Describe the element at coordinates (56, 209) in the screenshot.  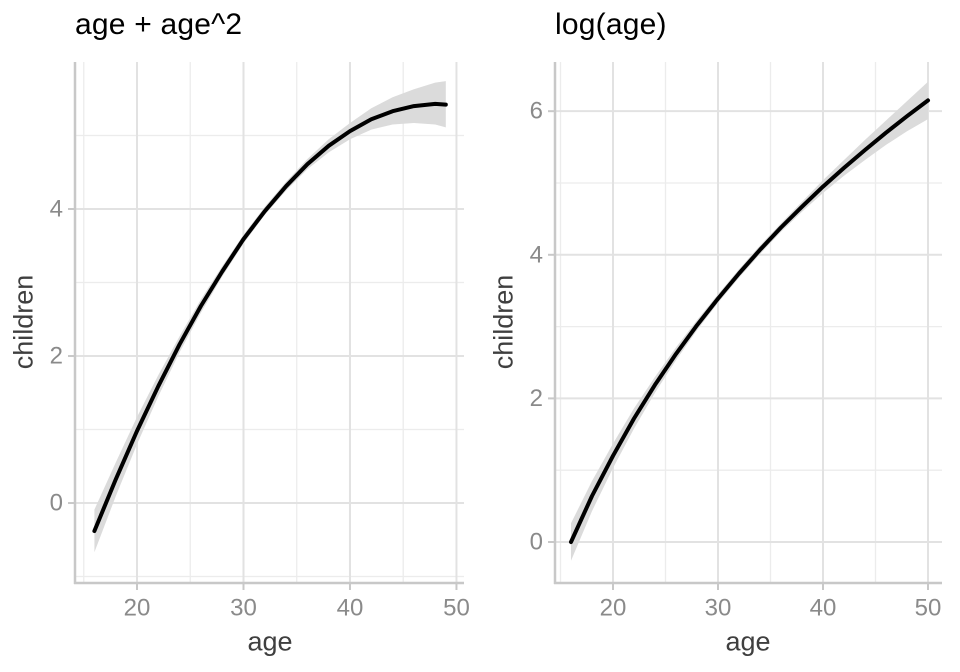
I see `y-tick-label-left: 4` at that location.